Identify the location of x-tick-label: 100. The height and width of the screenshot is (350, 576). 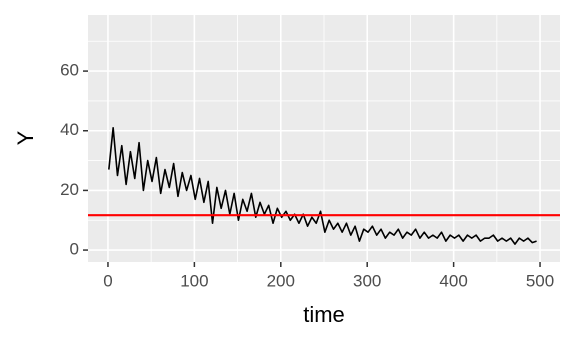
(194, 280).